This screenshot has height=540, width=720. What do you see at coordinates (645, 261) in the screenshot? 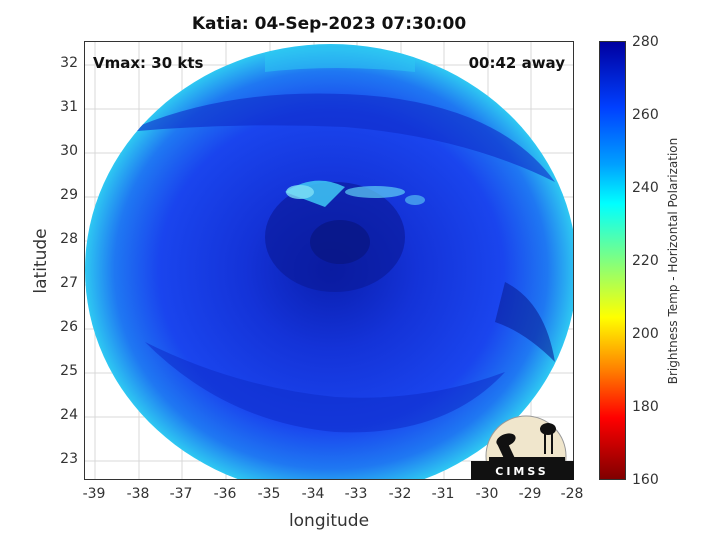
I see `colorbar-tick: 220` at bounding box center [645, 261].